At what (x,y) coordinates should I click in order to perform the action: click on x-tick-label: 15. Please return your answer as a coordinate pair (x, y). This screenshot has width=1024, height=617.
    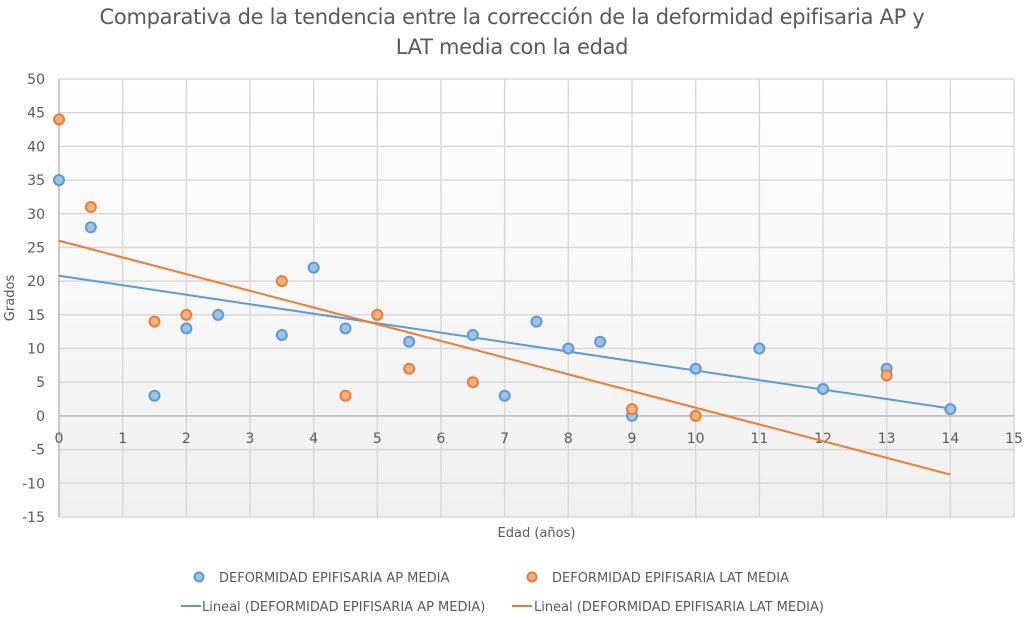
    Looking at the image, I should click on (1014, 439).